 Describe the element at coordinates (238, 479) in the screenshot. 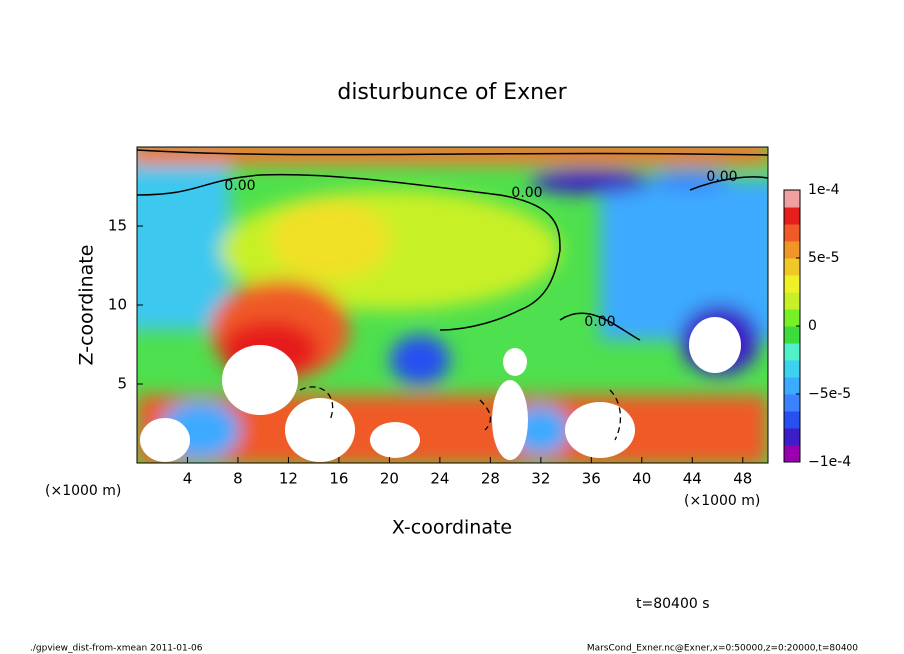

I see `x-tick-label: 8` at that location.